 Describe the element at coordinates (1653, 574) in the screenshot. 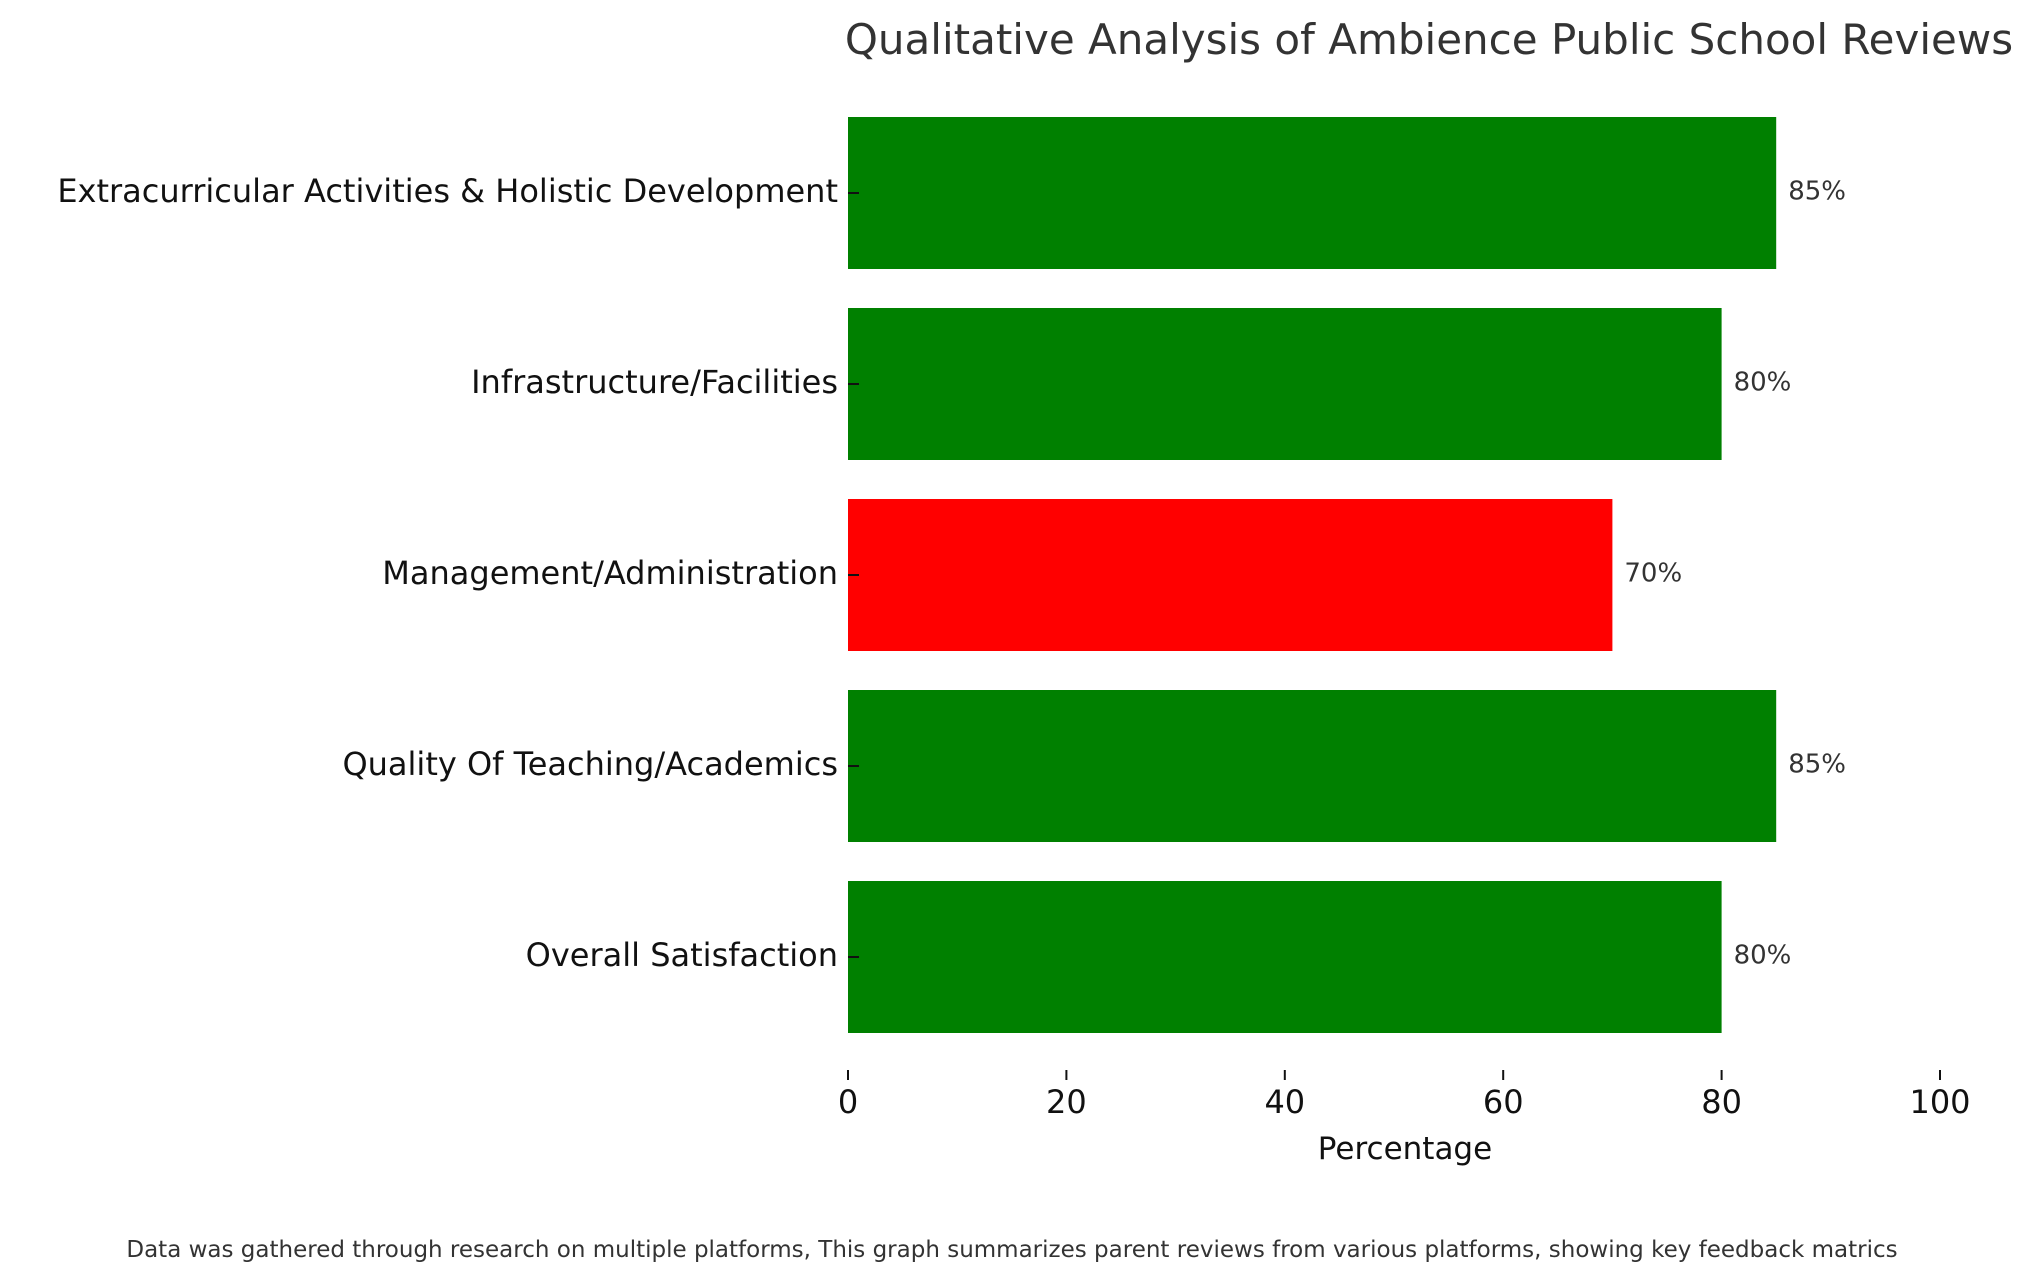

I see `data-label: 70%` at that location.